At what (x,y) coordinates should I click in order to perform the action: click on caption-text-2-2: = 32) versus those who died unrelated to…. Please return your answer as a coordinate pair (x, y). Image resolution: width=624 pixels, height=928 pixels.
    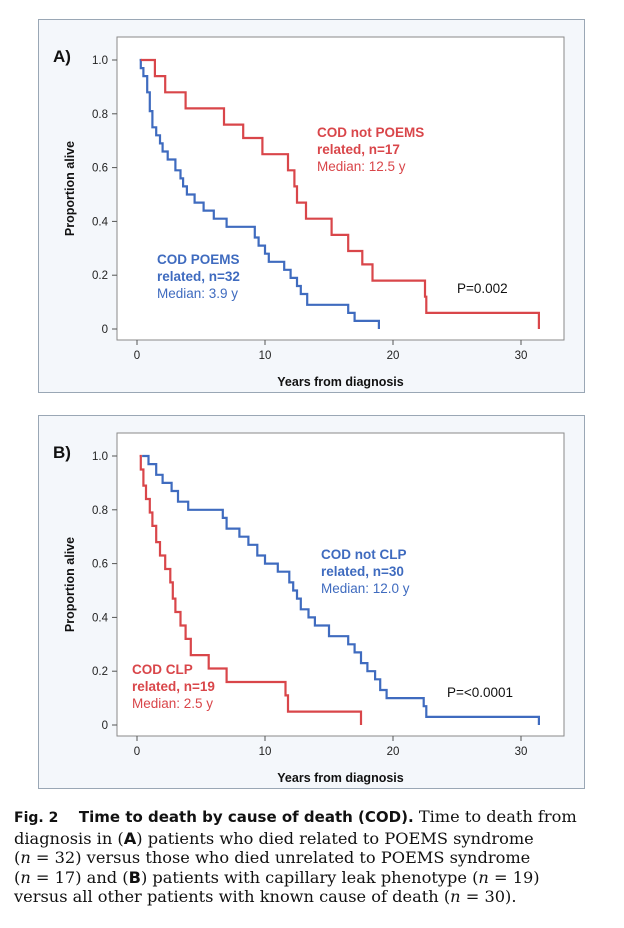
    Looking at the image, I should click on (280, 858).